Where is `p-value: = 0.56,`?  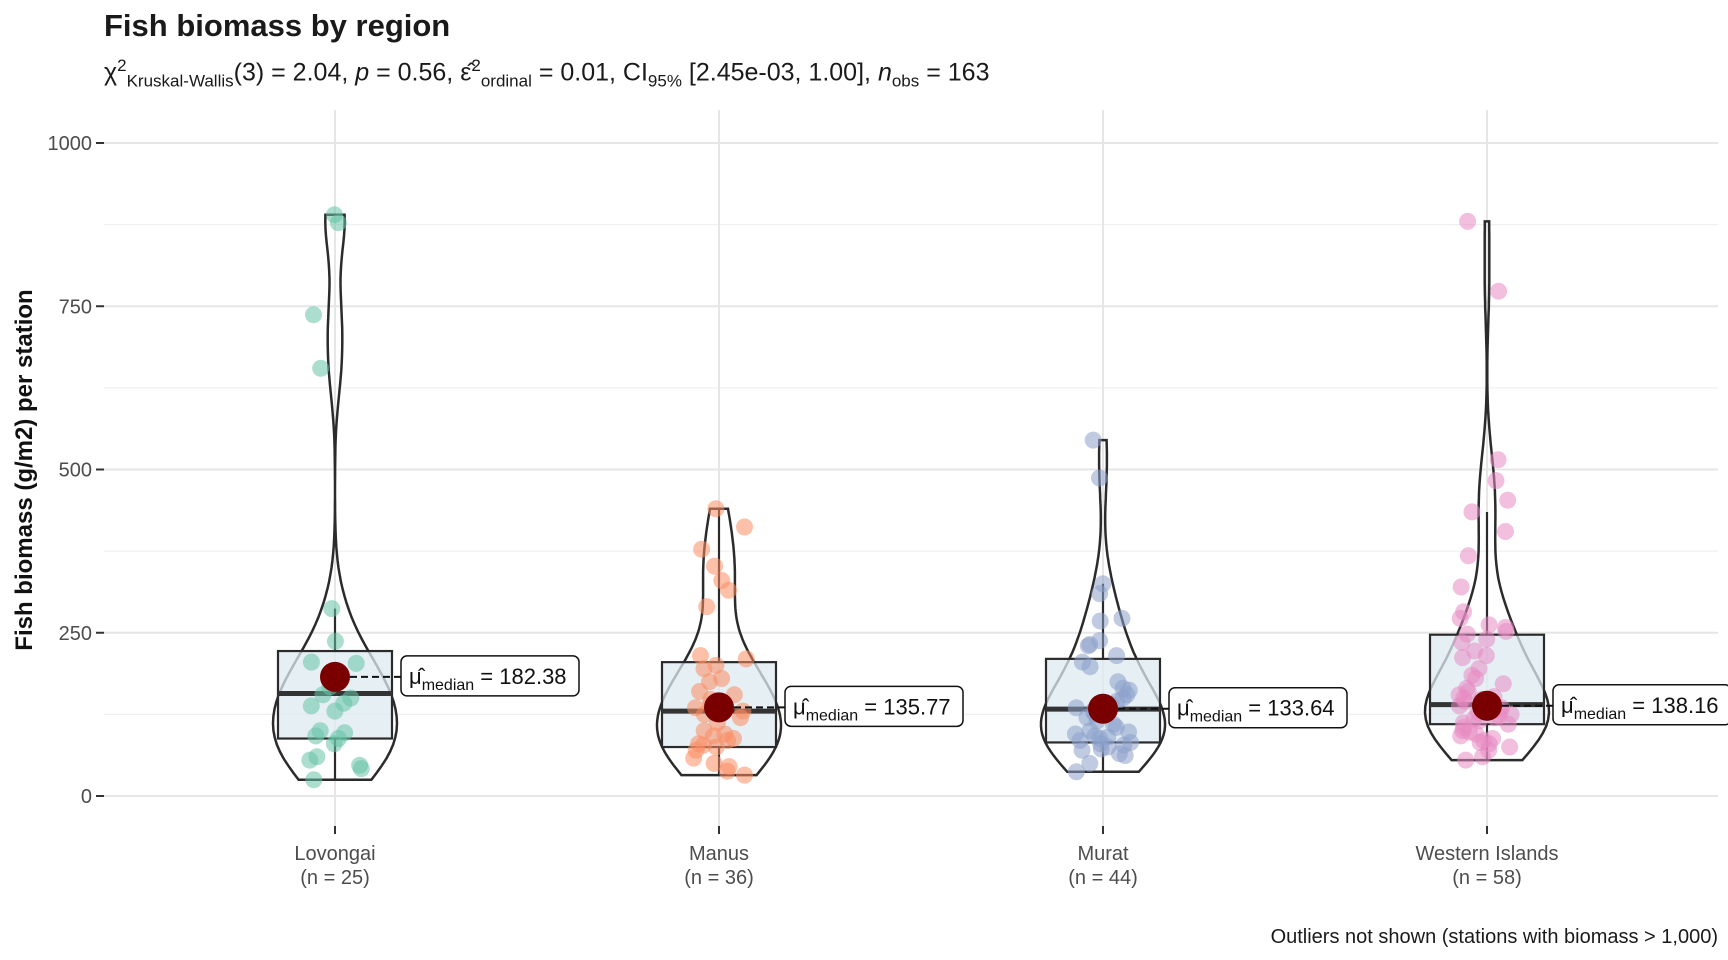 p-value: = 0.56, is located at coordinates (415, 72).